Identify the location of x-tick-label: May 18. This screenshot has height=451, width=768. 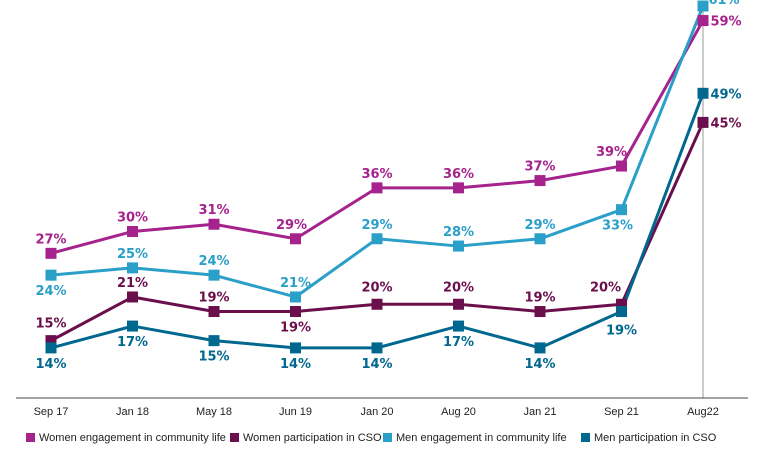
(214, 412).